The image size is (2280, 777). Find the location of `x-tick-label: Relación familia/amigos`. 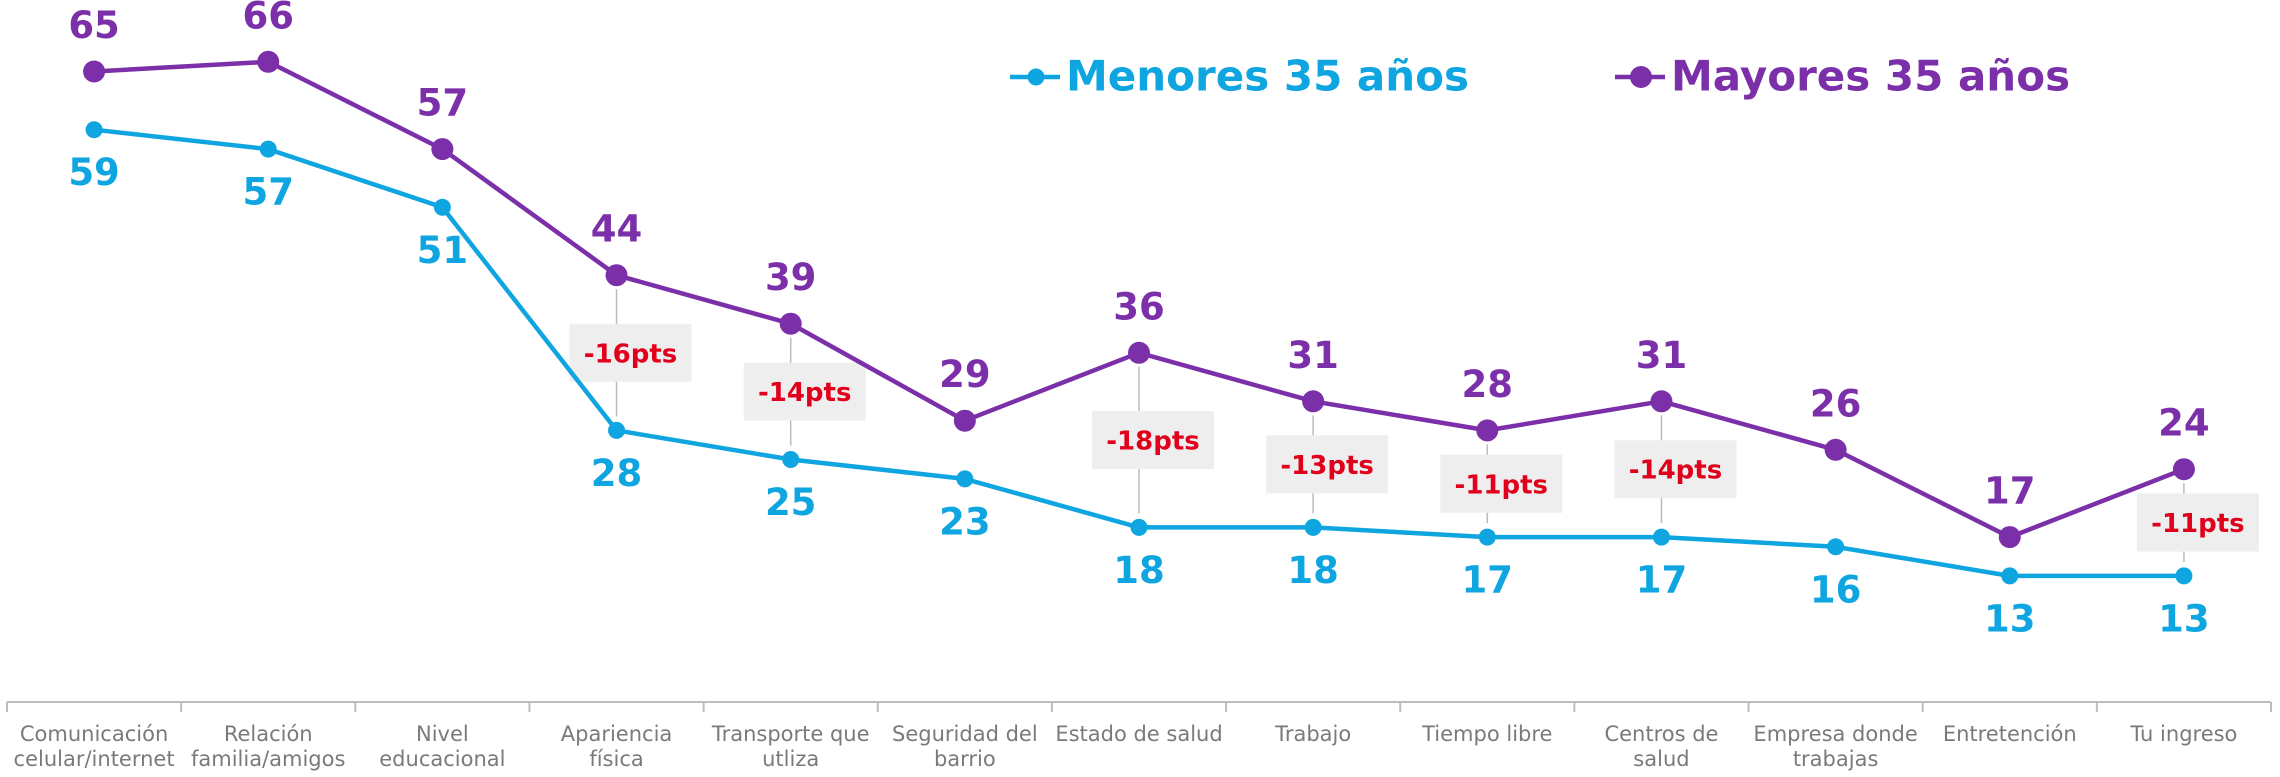

x-tick-label: Relación familia/amigos is located at coordinates (268, 746).